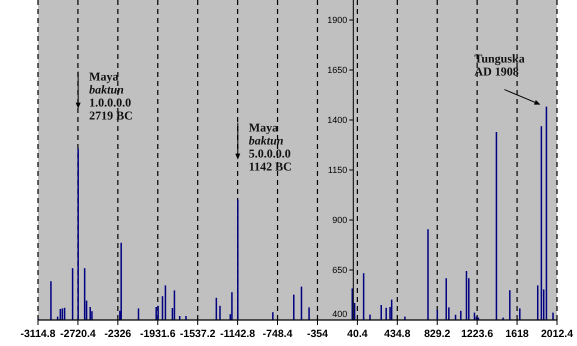 Image resolution: width=577 pixels, height=346 pixels. Describe the element at coordinates (437, 334) in the screenshot. I see `x-tick-label: 829.2` at that location.